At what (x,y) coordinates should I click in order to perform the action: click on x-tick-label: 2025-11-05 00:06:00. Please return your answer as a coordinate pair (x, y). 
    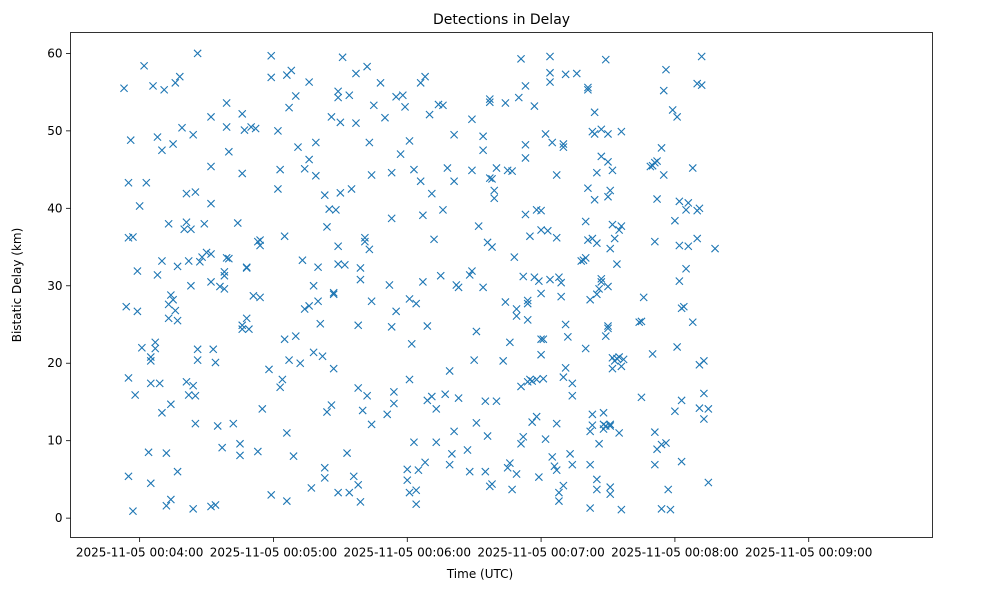
    Looking at the image, I should click on (407, 553).